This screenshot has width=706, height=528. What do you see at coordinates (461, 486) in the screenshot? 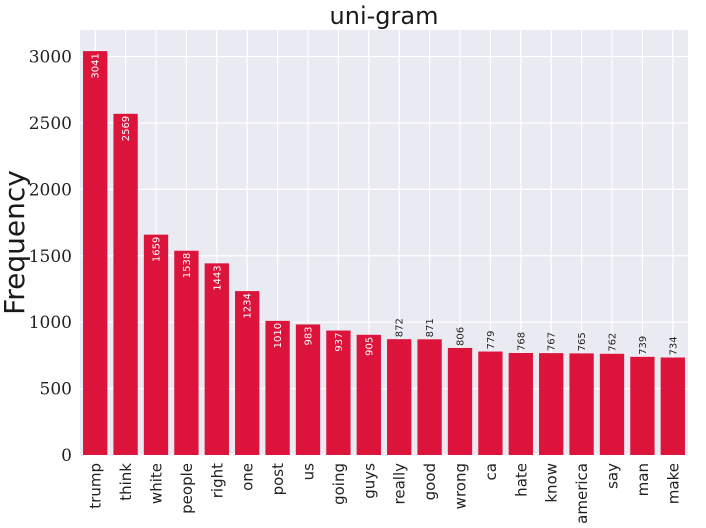
I see `x-tick-label: wrong` at bounding box center [461, 486].